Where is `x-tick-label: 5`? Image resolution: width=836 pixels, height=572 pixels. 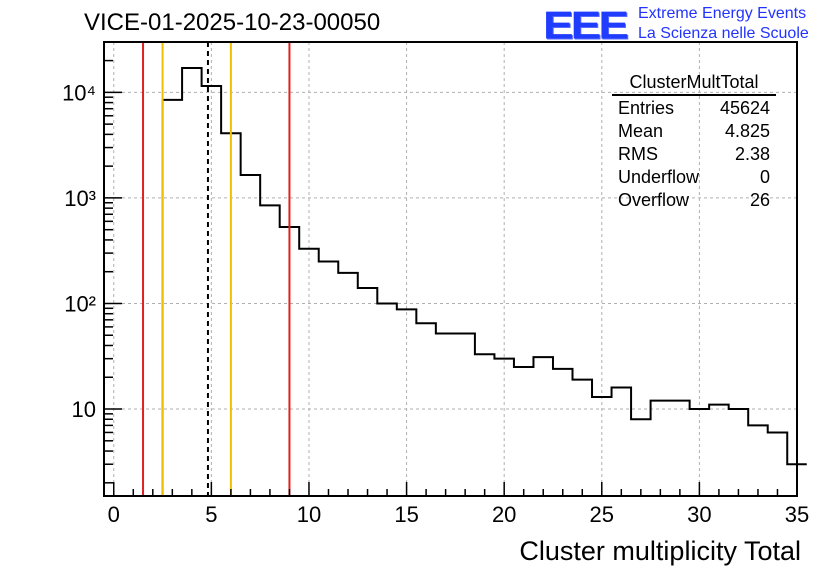
x-tick-label: 5 is located at coordinates (211, 514).